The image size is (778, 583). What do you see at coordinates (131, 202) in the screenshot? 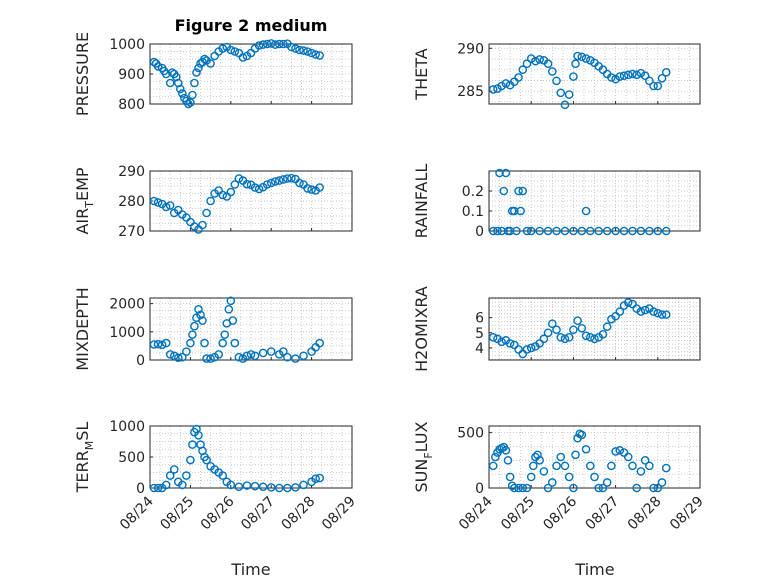
I see `y-tick-label: 280` at bounding box center [131, 202].